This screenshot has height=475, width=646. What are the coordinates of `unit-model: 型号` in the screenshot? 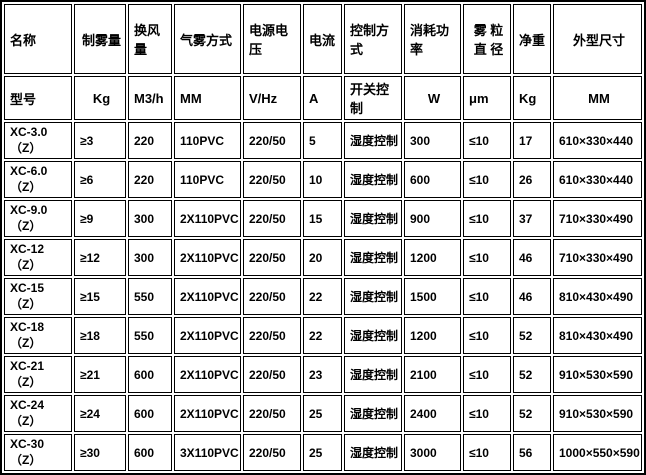 It's located at (38, 98).